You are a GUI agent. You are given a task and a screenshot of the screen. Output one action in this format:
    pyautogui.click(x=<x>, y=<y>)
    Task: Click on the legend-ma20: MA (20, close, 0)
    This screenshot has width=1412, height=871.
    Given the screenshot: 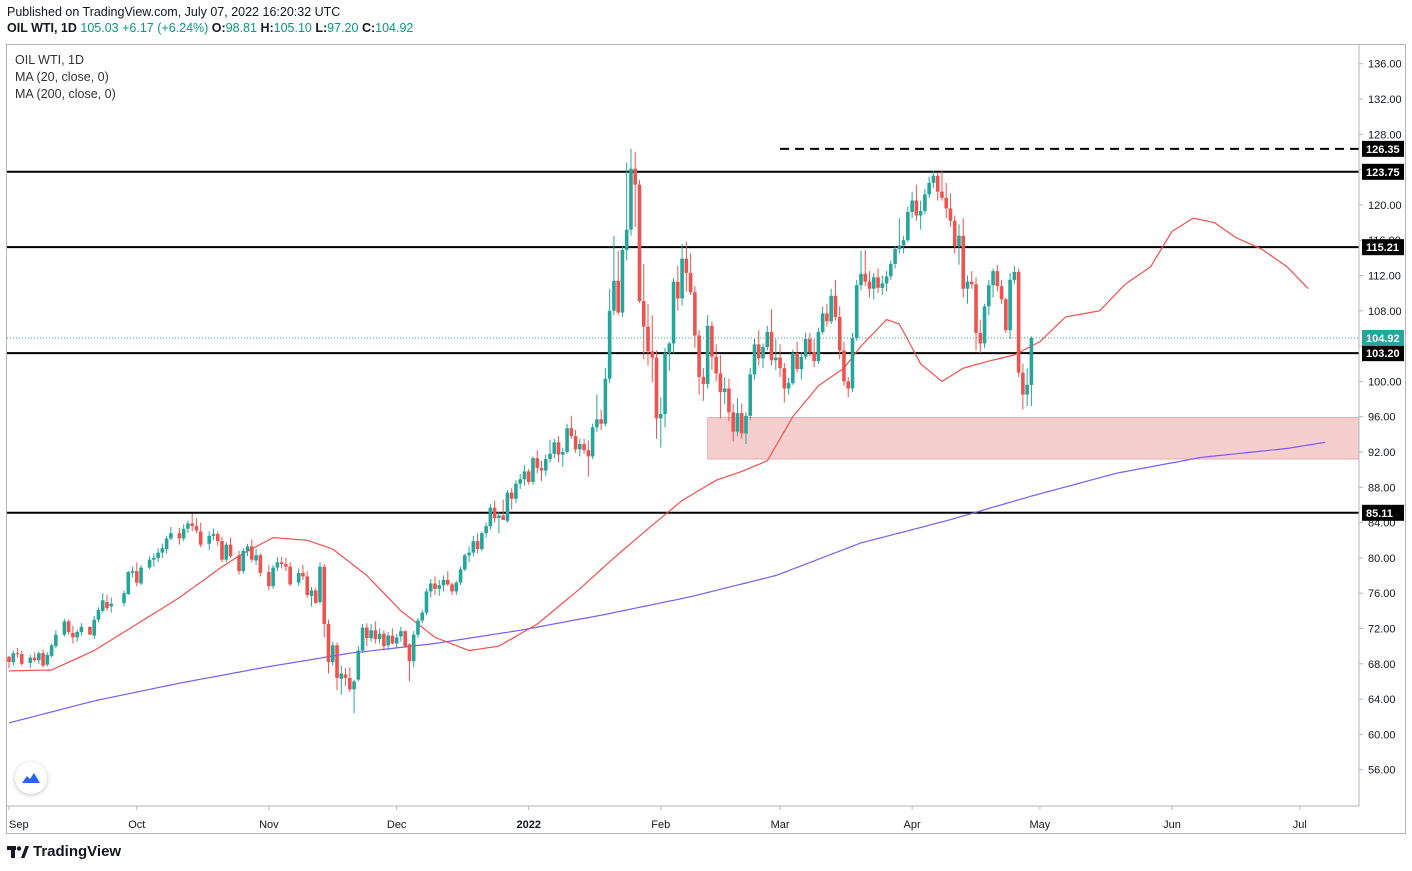 What is the action you would take?
    pyautogui.click(x=62, y=77)
    